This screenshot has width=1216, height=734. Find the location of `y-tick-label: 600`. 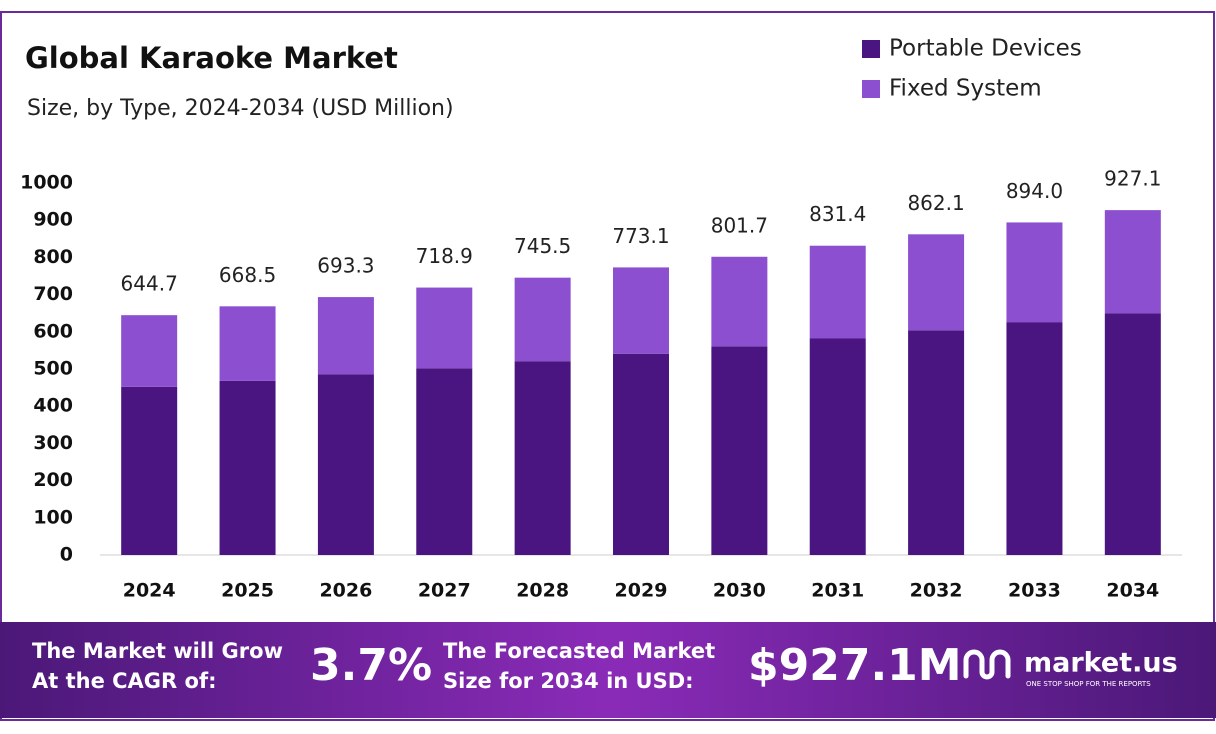

y-tick-label: 600 is located at coordinates (53, 331).